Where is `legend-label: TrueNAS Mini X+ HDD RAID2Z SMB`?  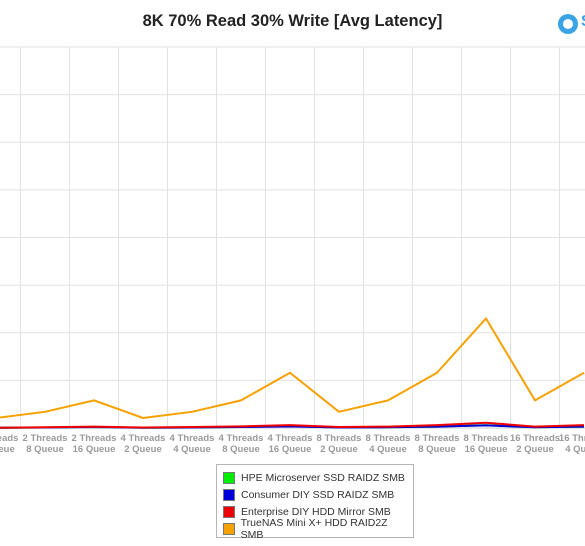
legend-label: TrueNAS Mini X+ HDD RAID2Z SMB is located at coordinates (314, 528).